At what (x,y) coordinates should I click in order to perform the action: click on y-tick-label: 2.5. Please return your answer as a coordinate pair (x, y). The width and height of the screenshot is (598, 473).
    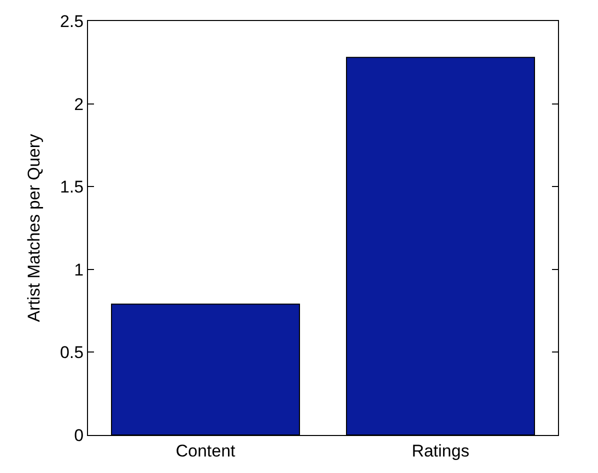
    Looking at the image, I should click on (72, 21).